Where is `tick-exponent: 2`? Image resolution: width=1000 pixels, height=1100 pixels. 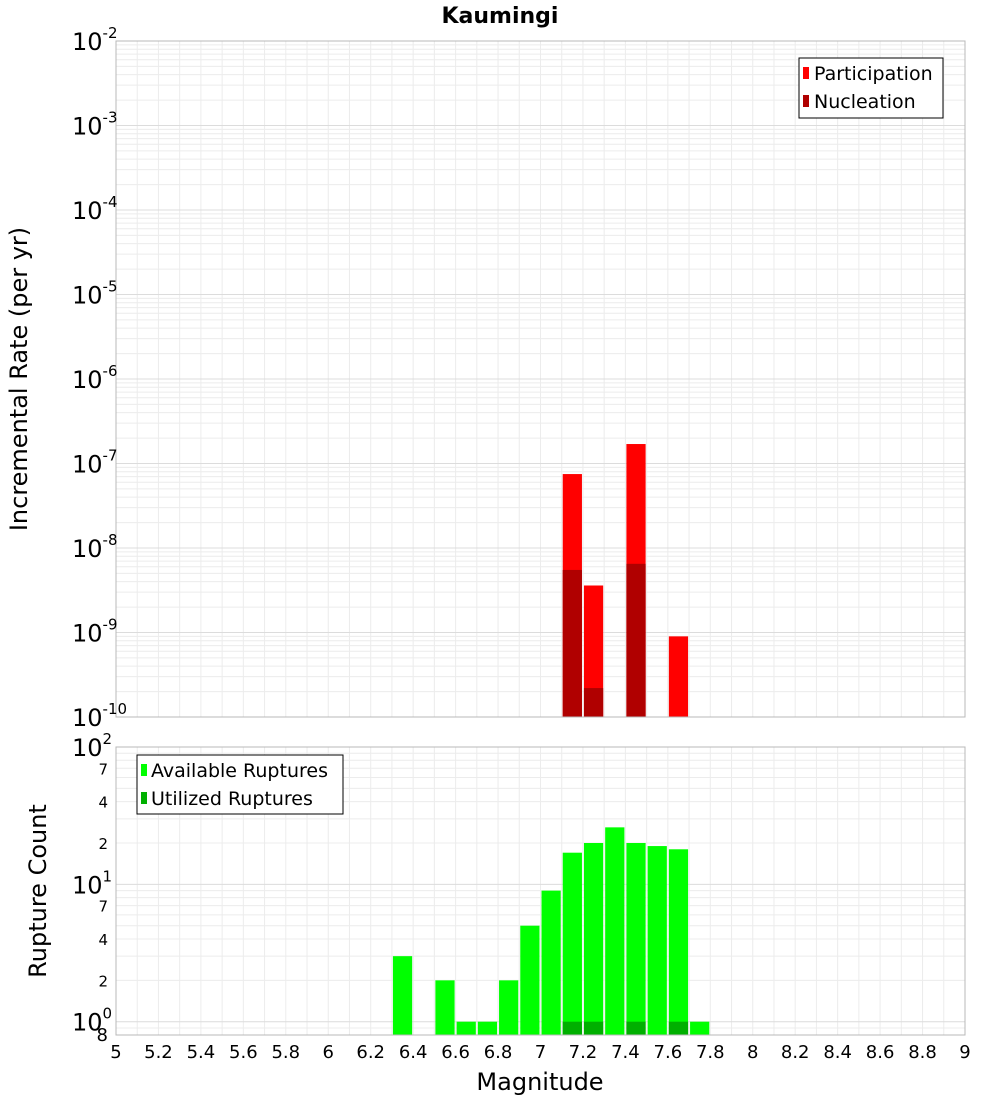 tick-exponent: 2 is located at coordinates (108, 739).